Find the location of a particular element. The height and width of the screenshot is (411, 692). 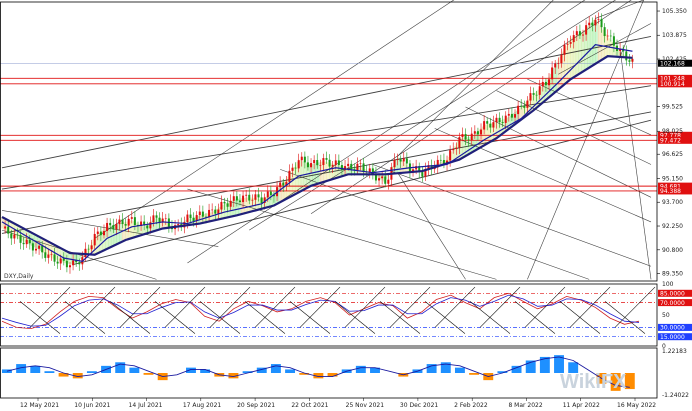

price-tick-label: 93.700 is located at coordinates (672, 202).